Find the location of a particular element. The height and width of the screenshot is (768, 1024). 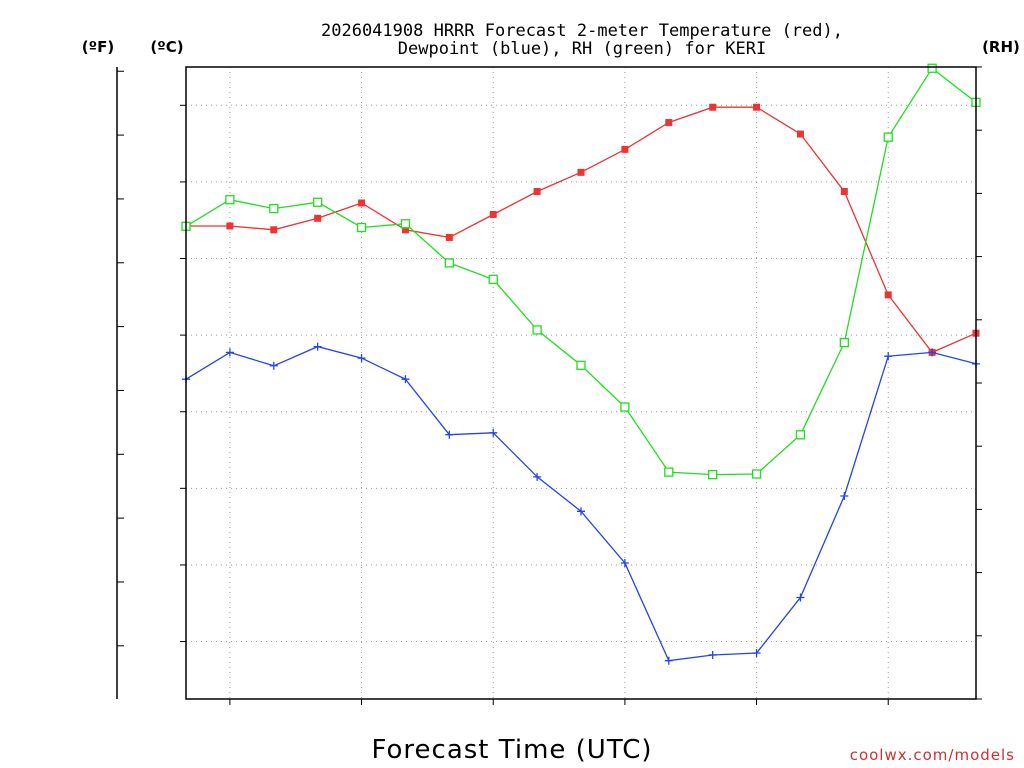

fahrenheit-axis is located at coordinates (120, 383).